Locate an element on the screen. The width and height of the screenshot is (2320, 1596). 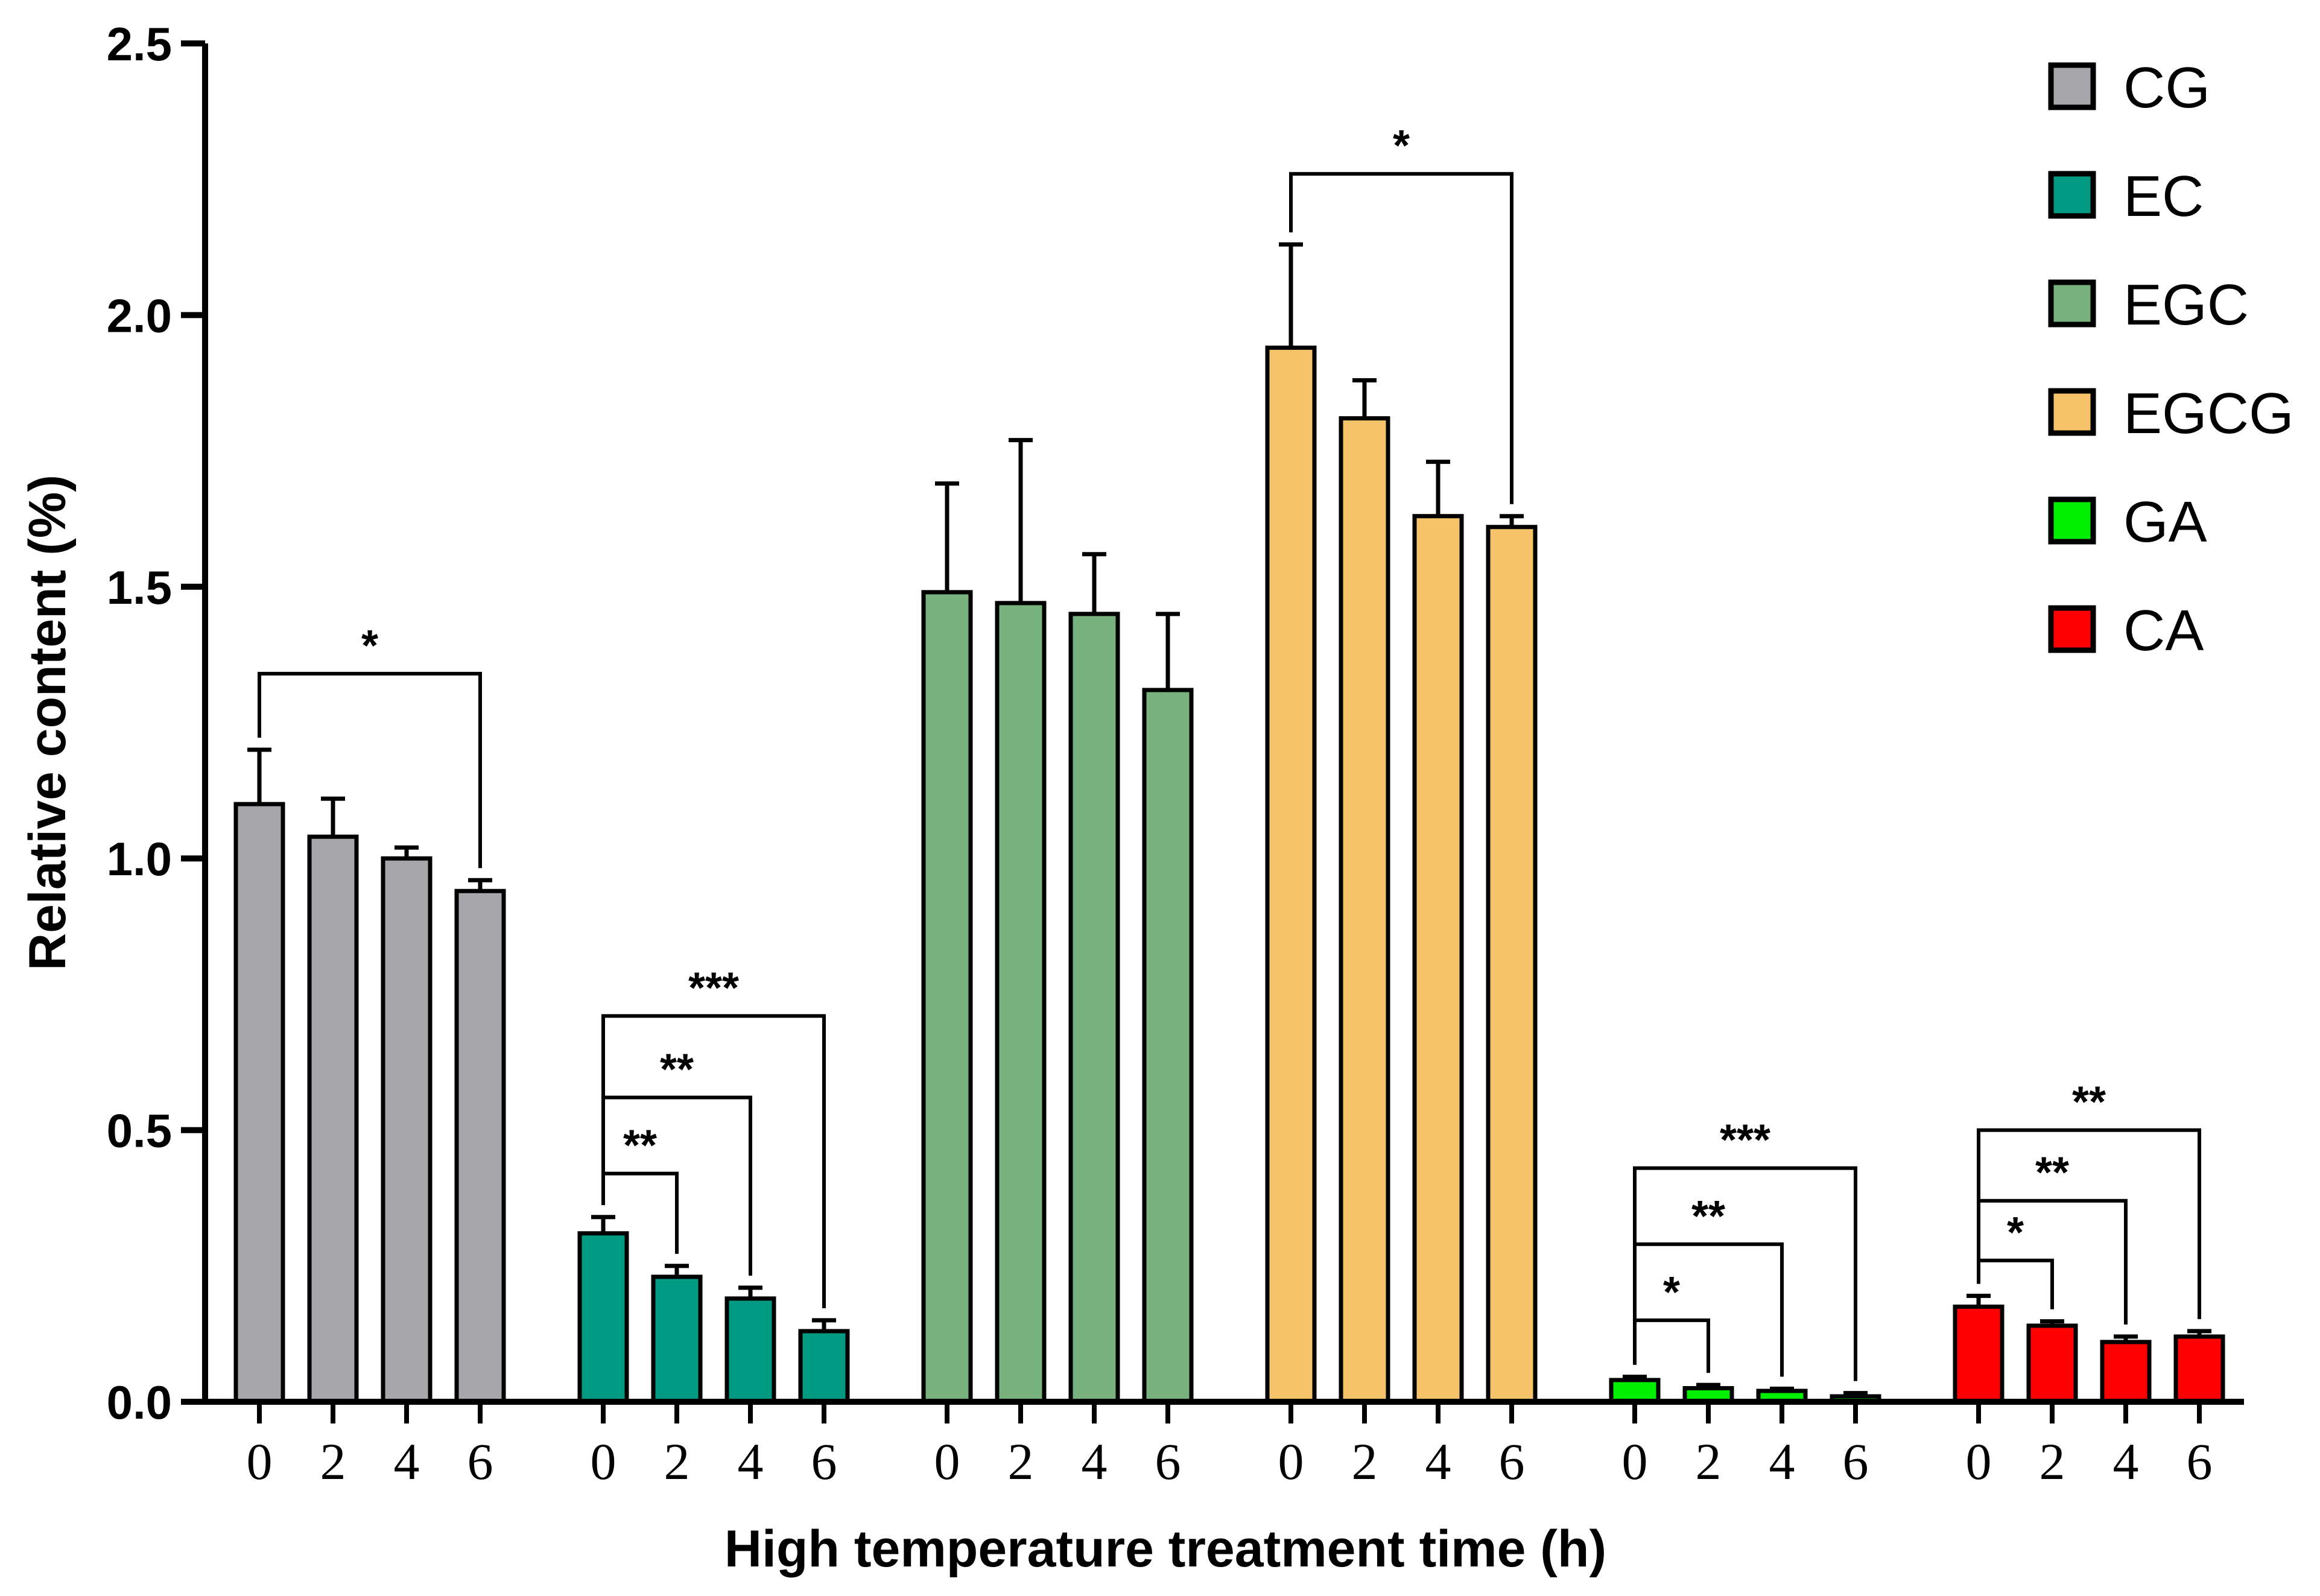
legend: CG EC EGC EGCG GA CA is located at coordinates (2171, 359).